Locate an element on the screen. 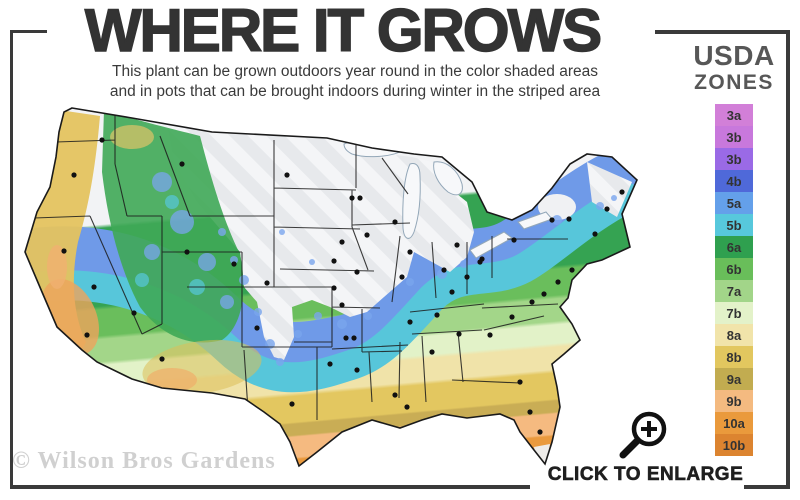 The width and height of the screenshot is (800, 500). south-az-peach is located at coordinates (172, 380).